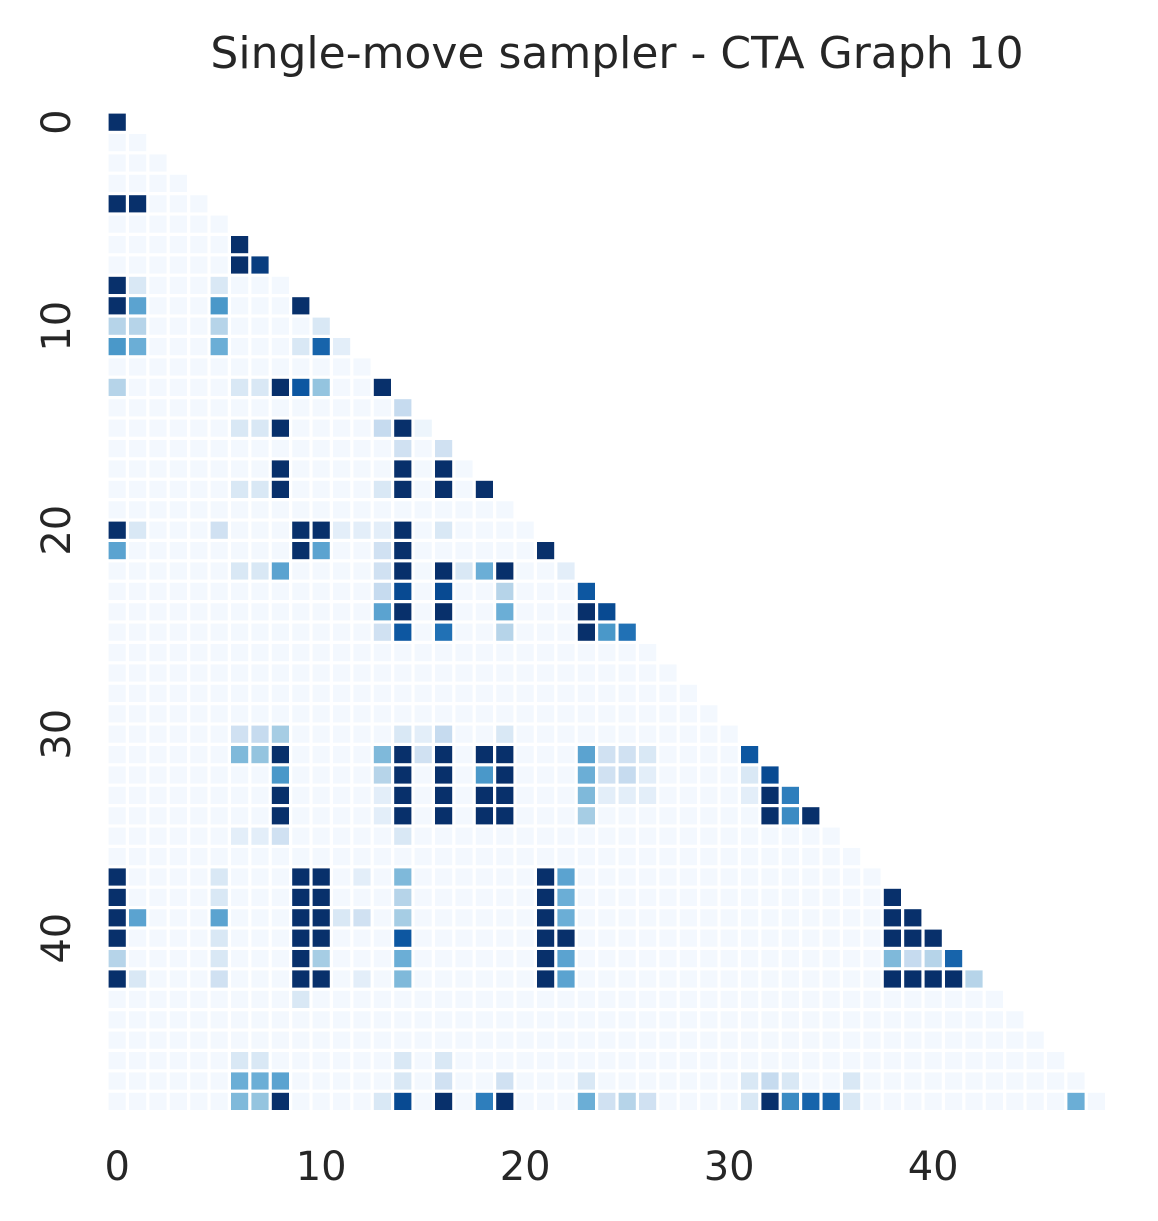 Image resolution: width=1158 pixels, height=1221 pixels. I want to click on y-tick-label: 40, so click(57, 938).